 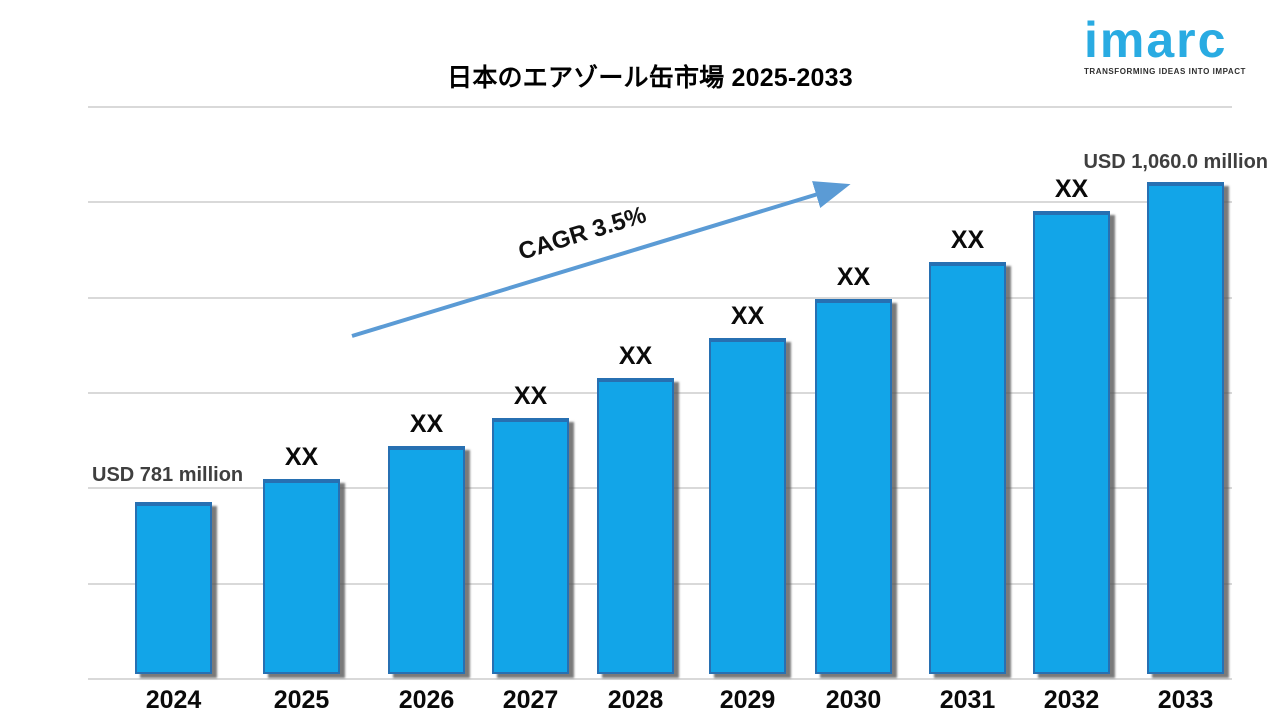 I want to click on x-axis-label-2033: 2033, so click(x=1185, y=700).